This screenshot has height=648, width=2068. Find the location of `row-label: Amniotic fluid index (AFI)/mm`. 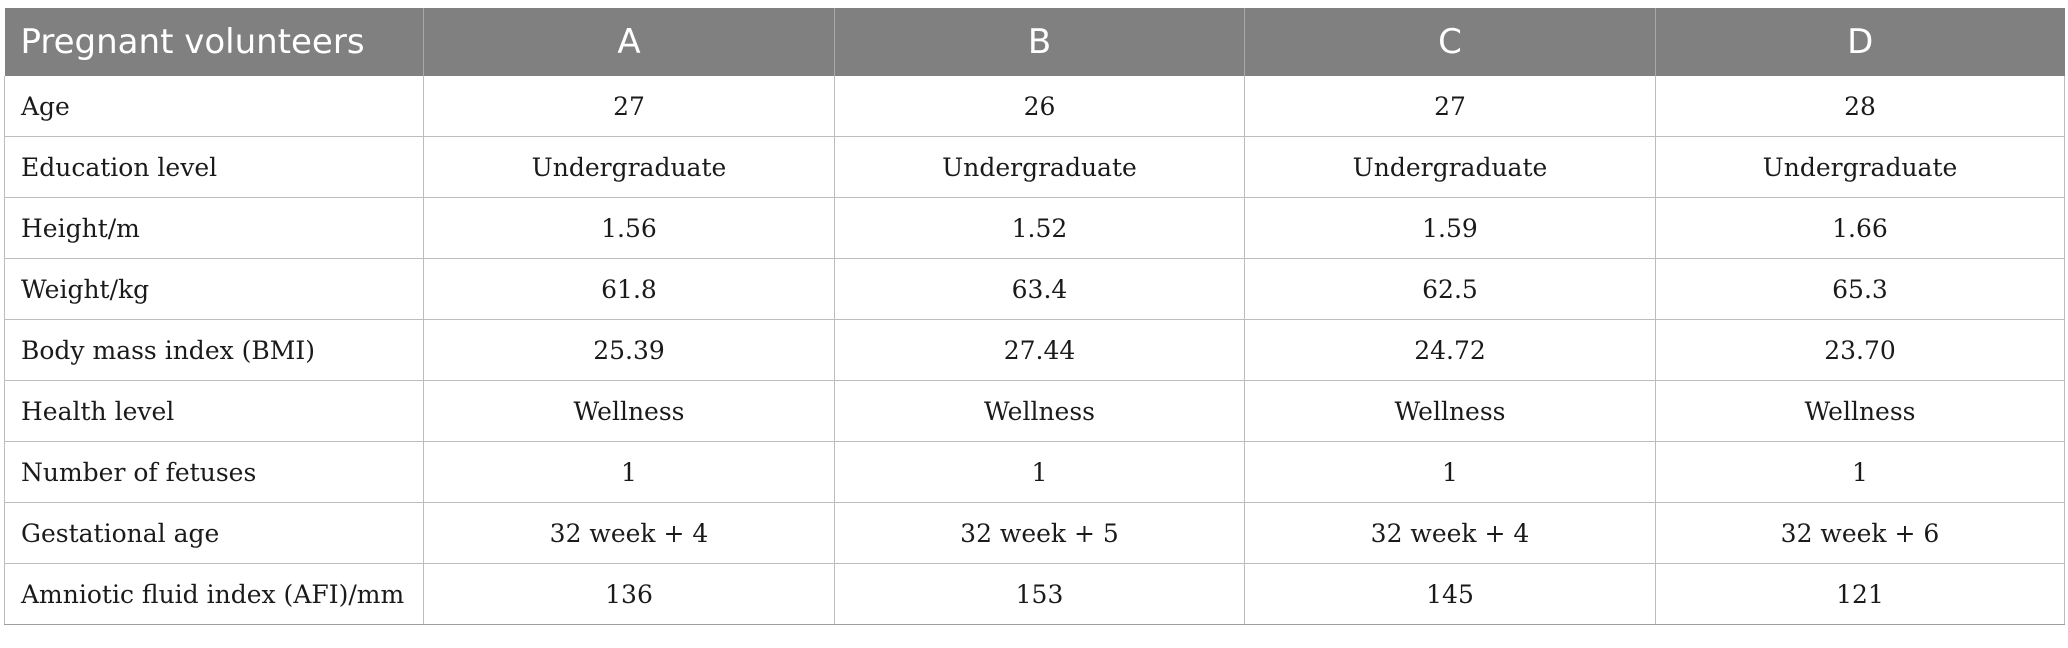

row-label: Amniotic fluid index (AFI)/mm is located at coordinates (214, 594).